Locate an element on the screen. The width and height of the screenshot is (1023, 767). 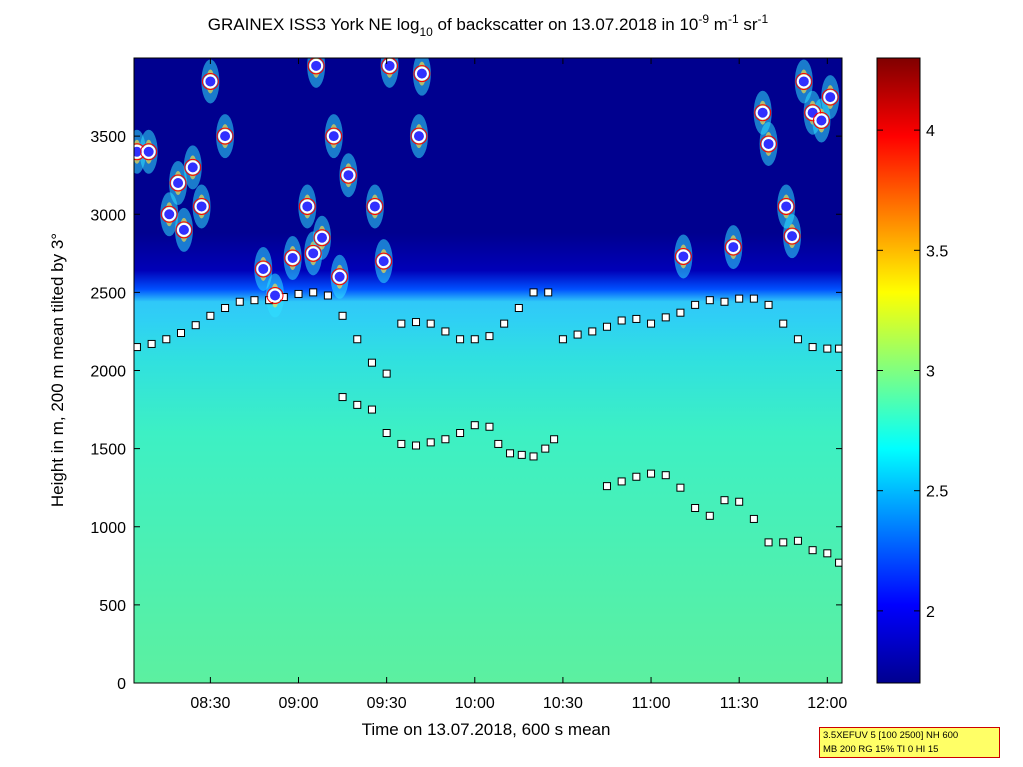
title-exp2: -1 is located at coordinates (733, 19).